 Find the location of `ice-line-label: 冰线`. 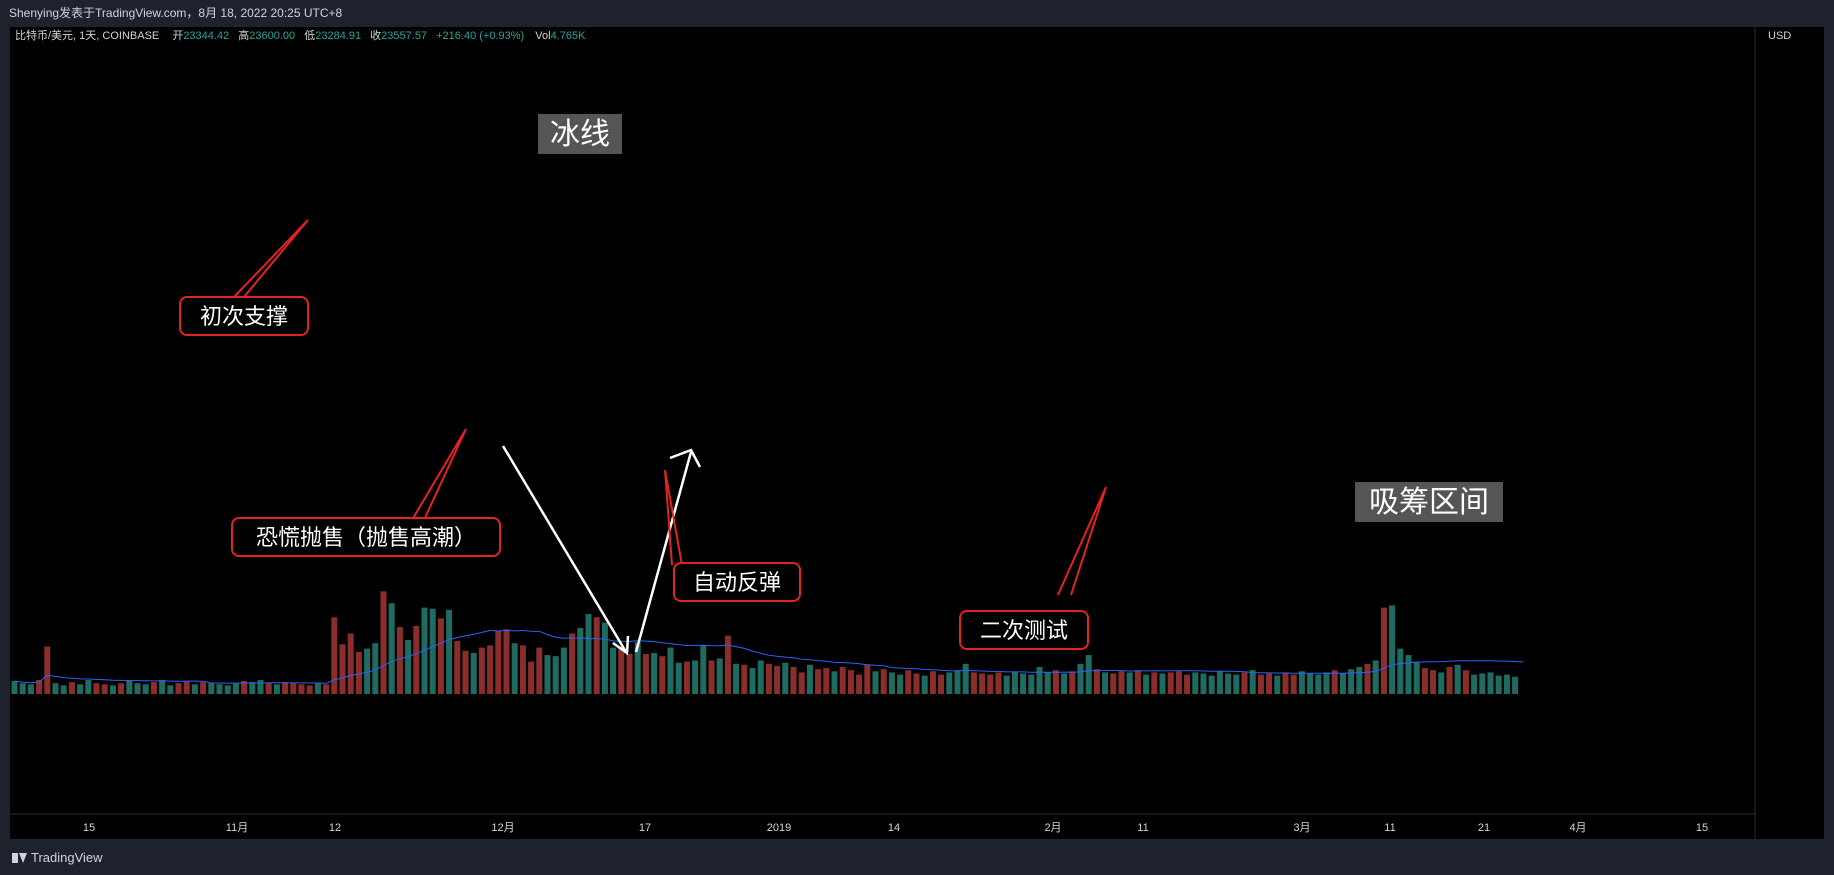

ice-line-label: 冰线 is located at coordinates (580, 134).